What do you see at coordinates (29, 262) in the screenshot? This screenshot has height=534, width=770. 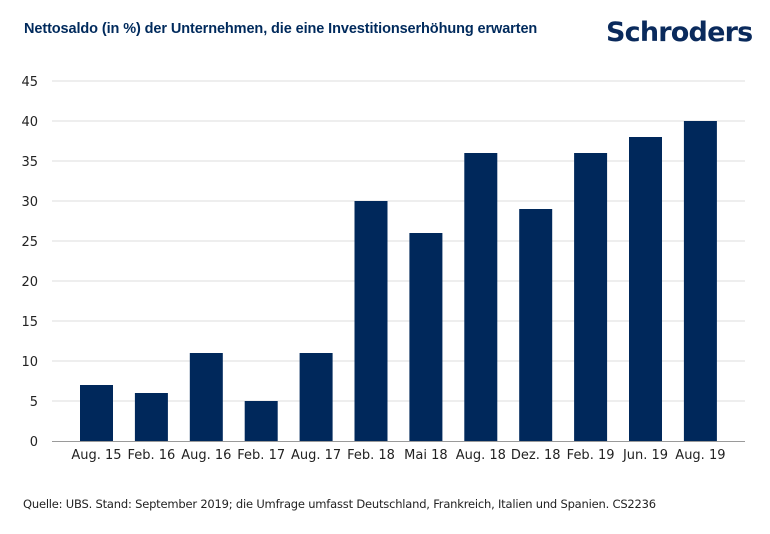 I see `y-axis-ticks: 0 5 10 15 20 25 30 35 40 45` at bounding box center [29, 262].